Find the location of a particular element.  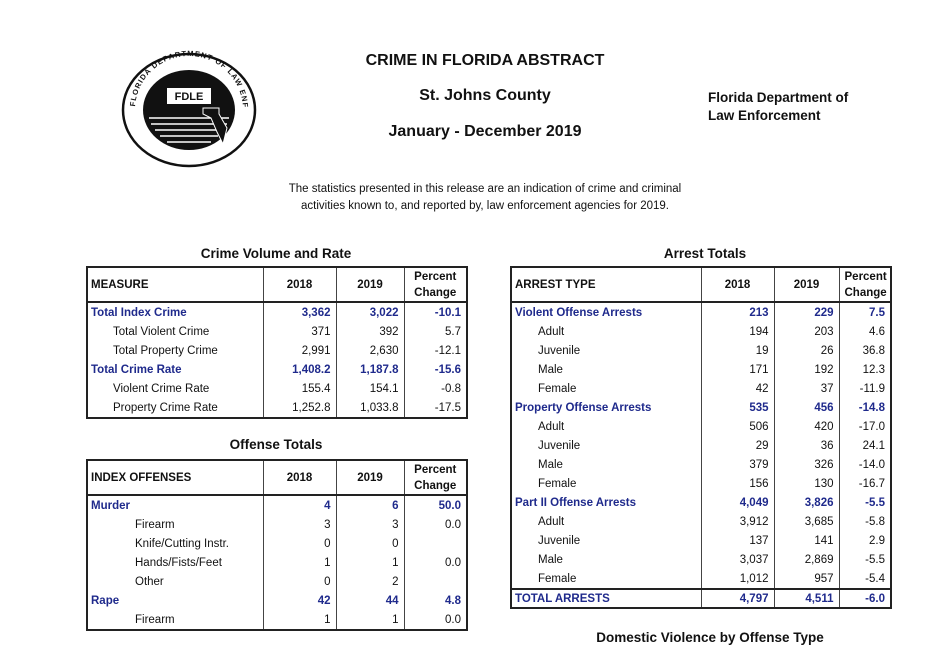

cell: 3,362 is located at coordinates (299, 312).